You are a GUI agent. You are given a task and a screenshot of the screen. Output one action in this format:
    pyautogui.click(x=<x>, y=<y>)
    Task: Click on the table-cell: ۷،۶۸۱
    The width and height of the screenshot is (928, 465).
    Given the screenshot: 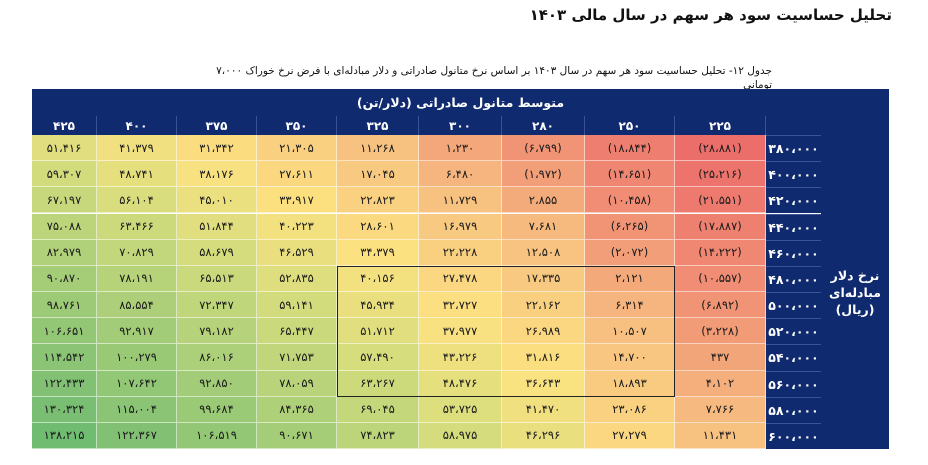 What is the action you would take?
    pyautogui.click(x=543, y=226)
    